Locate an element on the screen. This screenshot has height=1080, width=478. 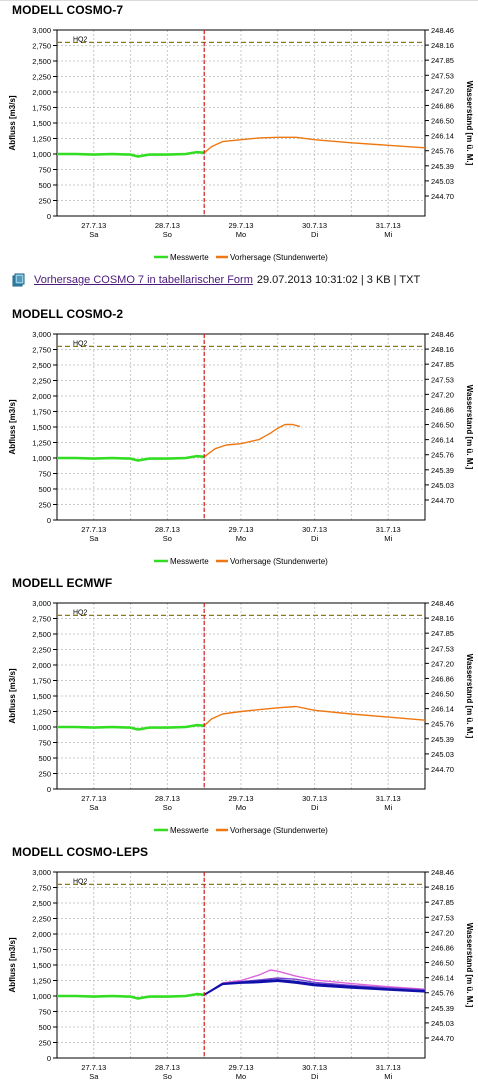
x-tick-day: Sa is located at coordinates (94, 538).